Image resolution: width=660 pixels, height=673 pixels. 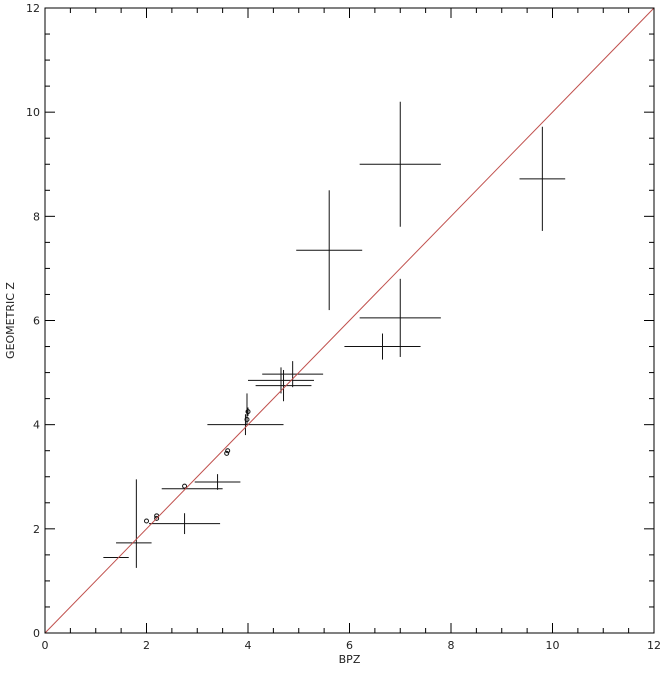 What do you see at coordinates (33, 8) in the screenshot?
I see `y-tick-label: 12` at bounding box center [33, 8].